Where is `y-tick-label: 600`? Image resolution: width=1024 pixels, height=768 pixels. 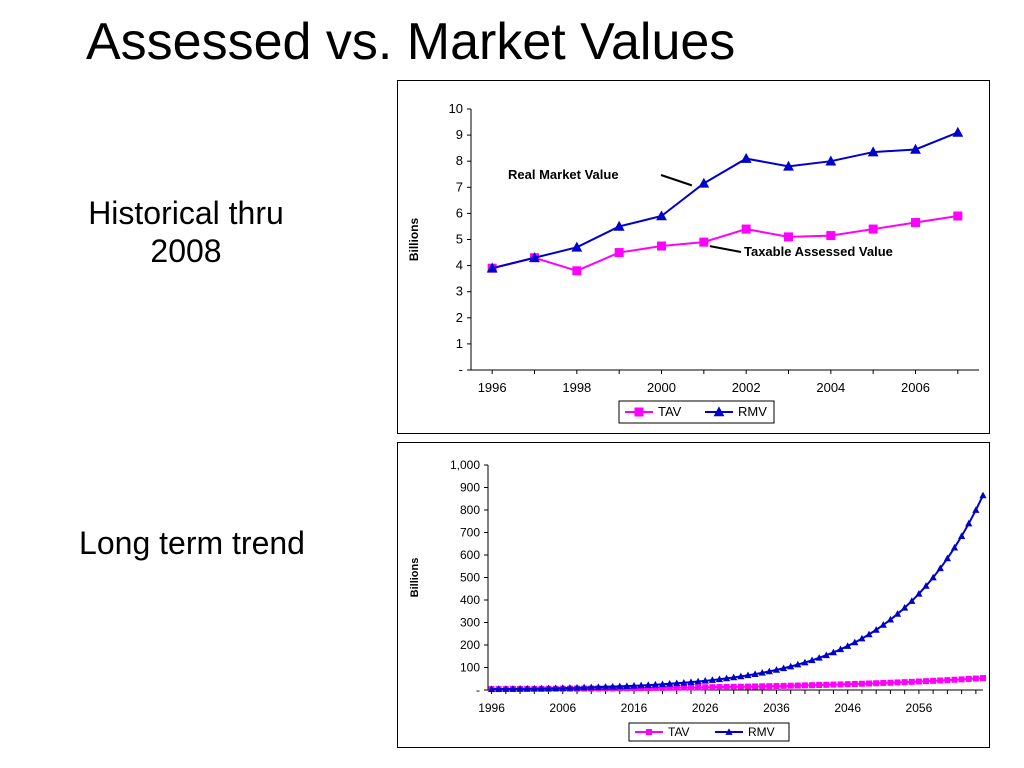
y-tick-label: 600 is located at coordinates (470, 555).